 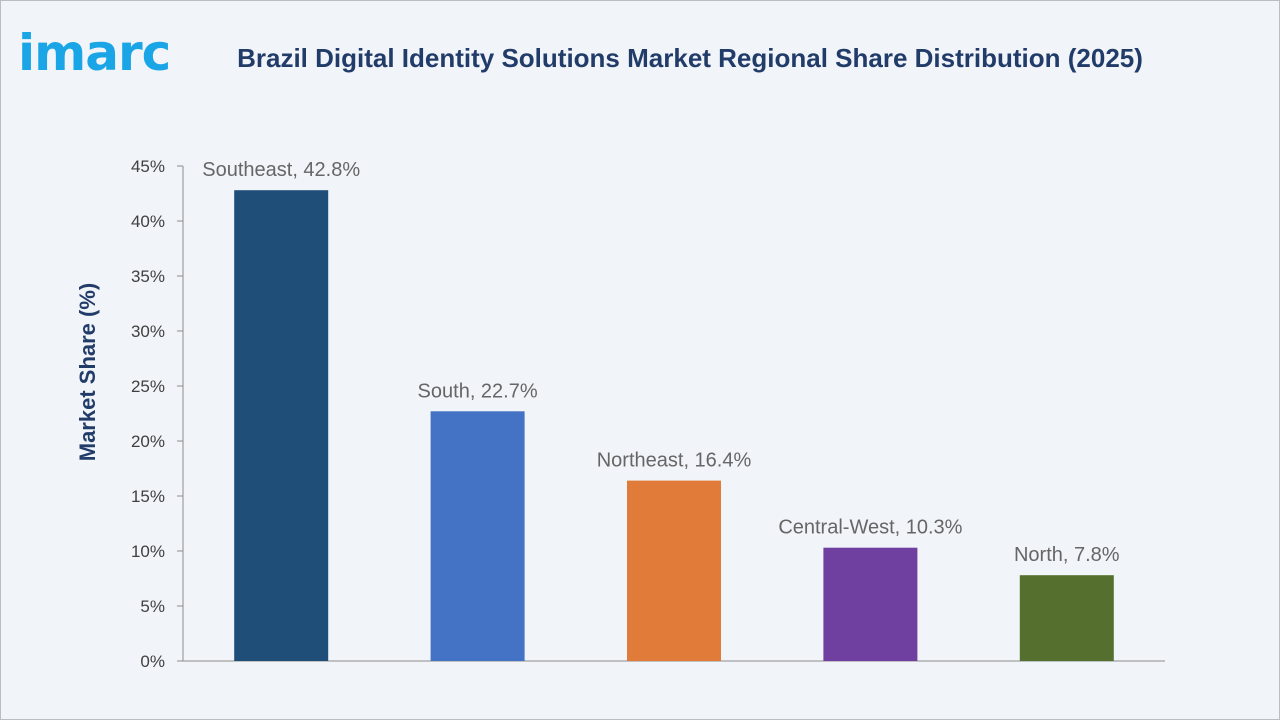 What do you see at coordinates (148, 551) in the screenshot?
I see `y-tick-label: 10%` at bounding box center [148, 551].